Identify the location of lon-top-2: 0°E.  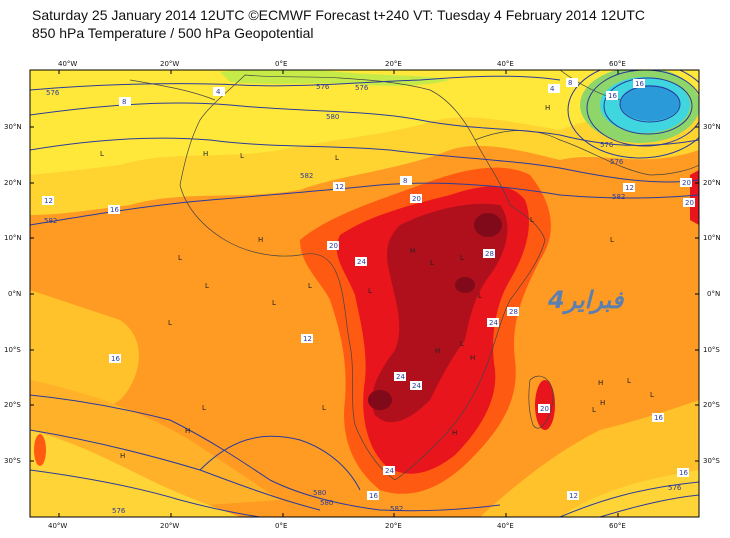
(281, 64).